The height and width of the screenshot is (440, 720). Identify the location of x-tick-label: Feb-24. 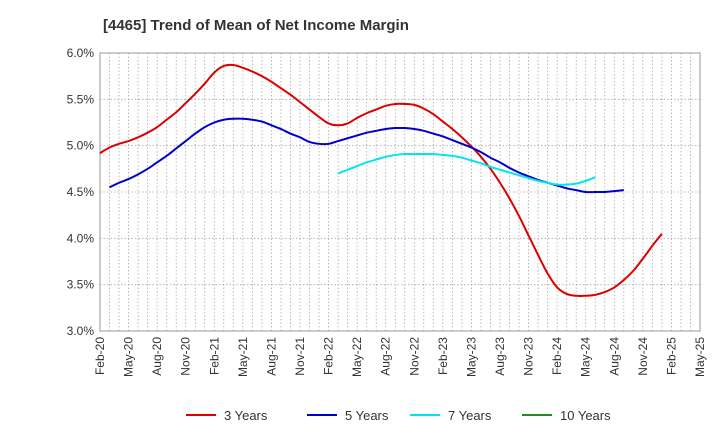
(557, 356).